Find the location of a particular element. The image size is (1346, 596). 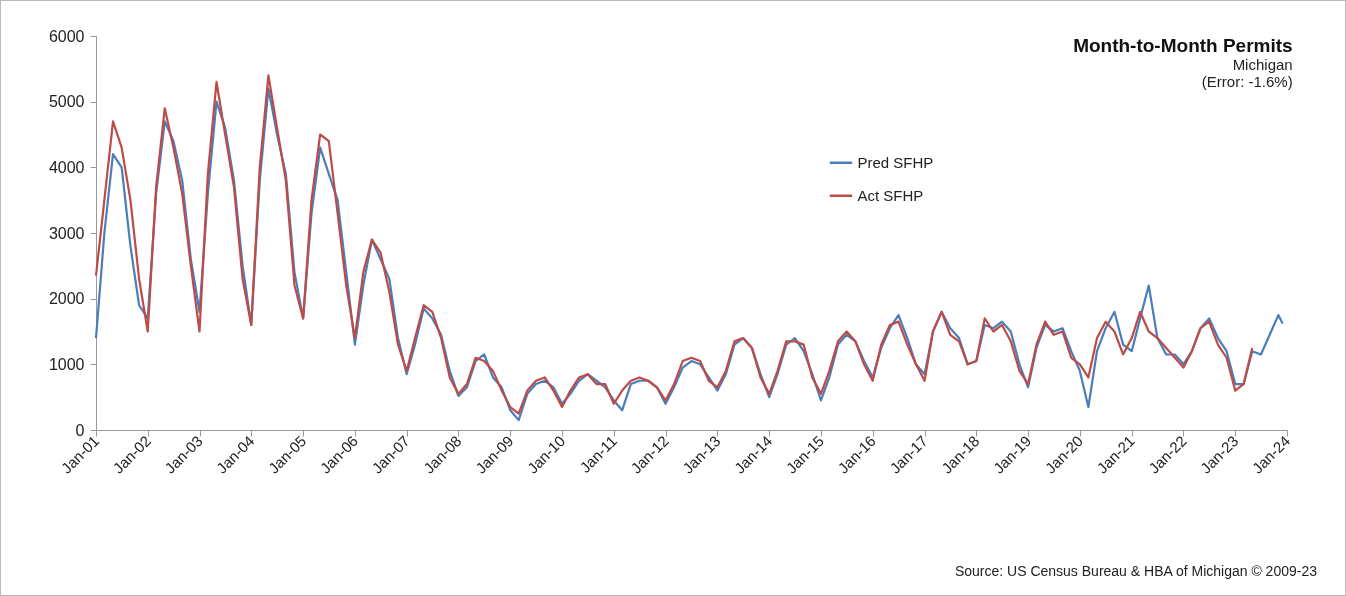

source-note: Source: US Census Bureau & HBA of Michigan © 2009-23 is located at coordinates (1135, 571).